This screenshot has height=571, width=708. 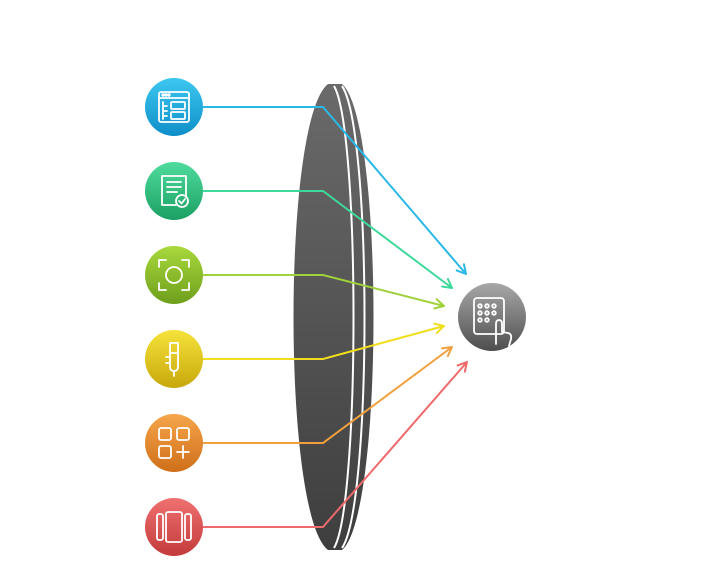 I want to click on lens-edge-outer, so click(x=353, y=317).